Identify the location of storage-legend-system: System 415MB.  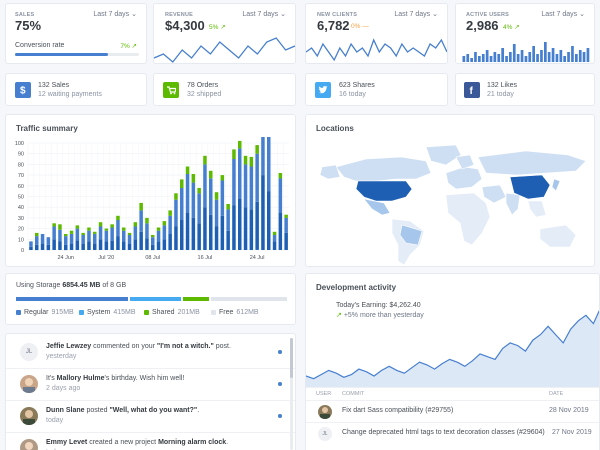
(107, 312).